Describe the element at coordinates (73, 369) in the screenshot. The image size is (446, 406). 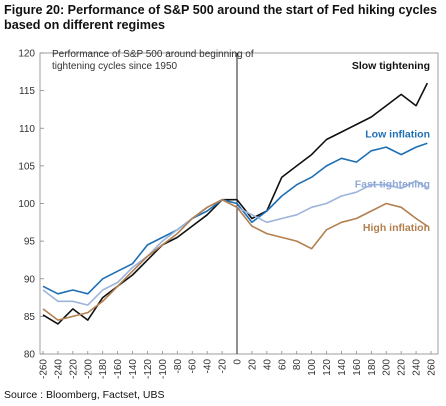
I see `x-tick-label: -220` at that location.